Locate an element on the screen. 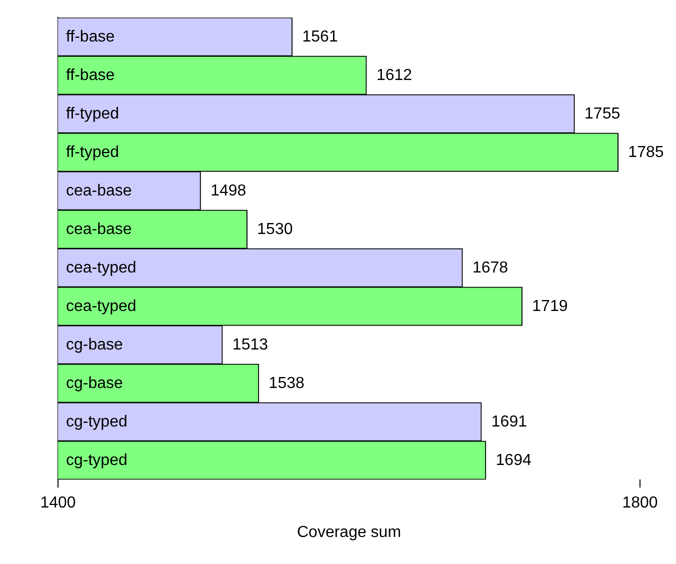 The height and width of the screenshot is (564, 676). data-label: 1538 is located at coordinates (286, 383).